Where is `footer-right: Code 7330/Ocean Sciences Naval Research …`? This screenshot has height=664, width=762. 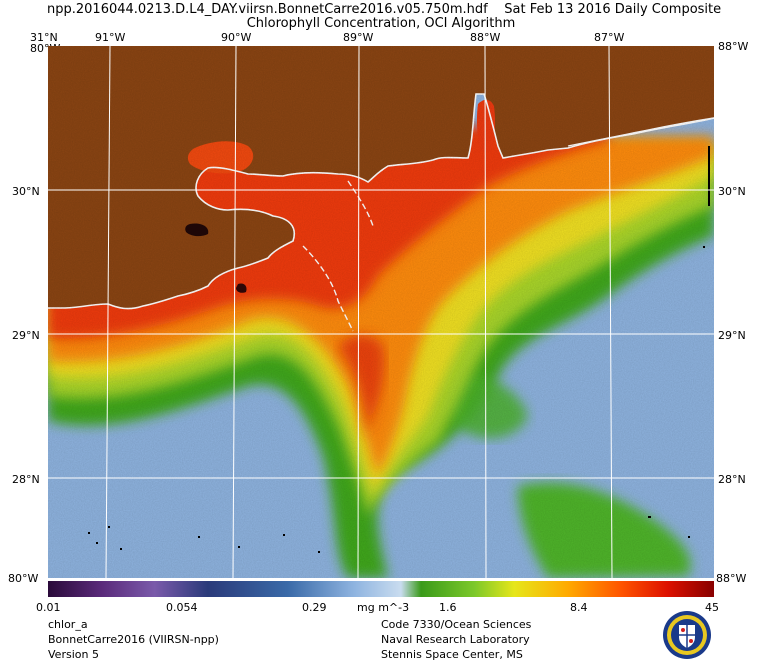
footer-right: Code 7330/Ocean Sciences Naval Research … is located at coordinates (456, 639).